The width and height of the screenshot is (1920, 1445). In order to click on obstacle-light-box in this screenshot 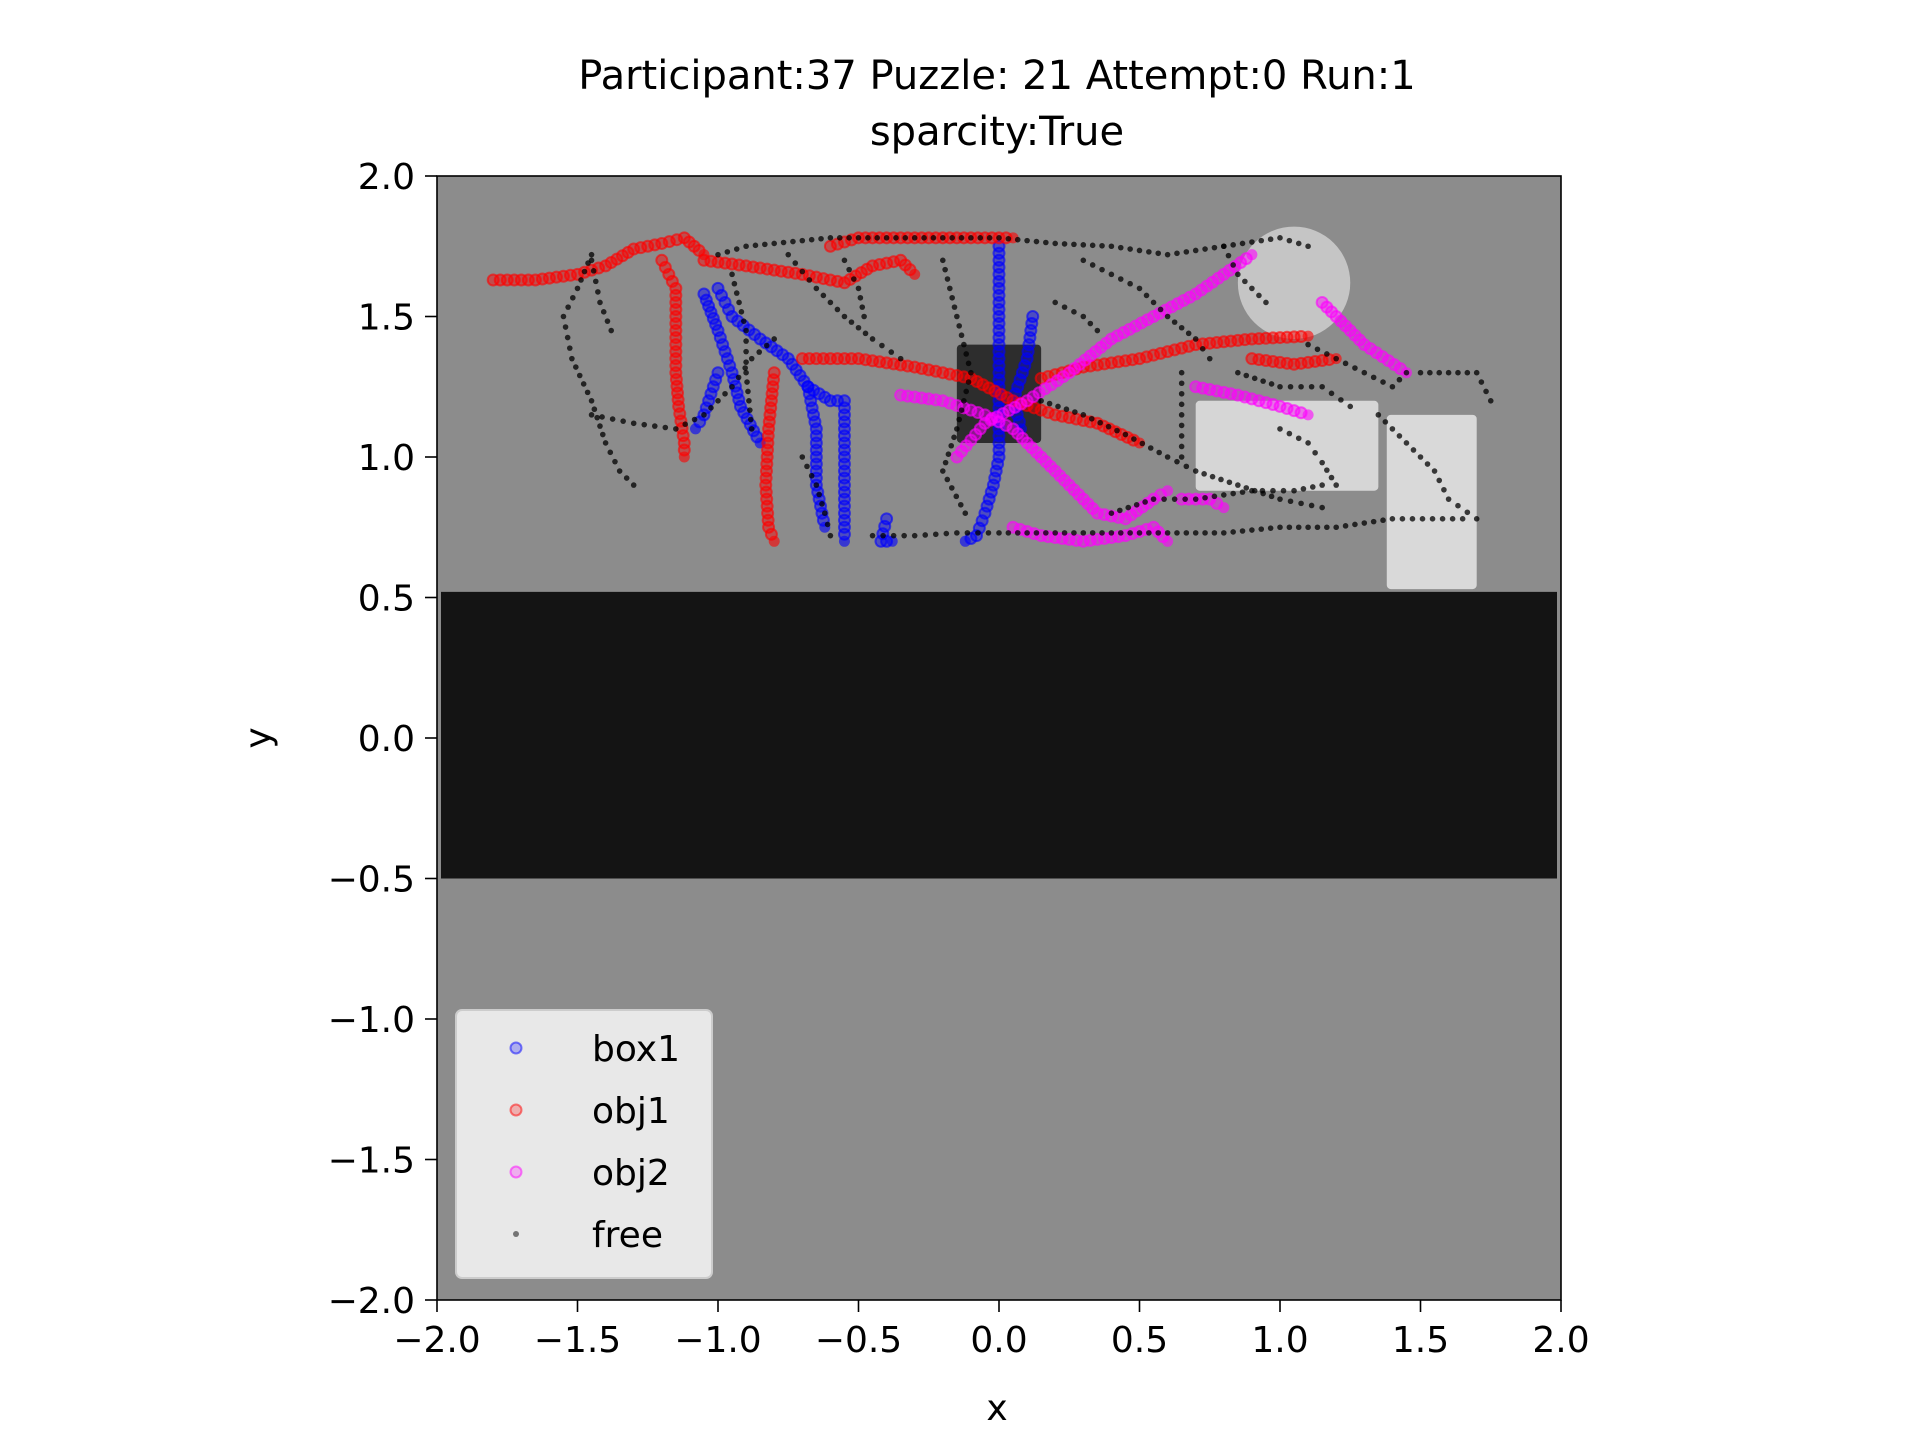, I will do `click(1431, 502)`.